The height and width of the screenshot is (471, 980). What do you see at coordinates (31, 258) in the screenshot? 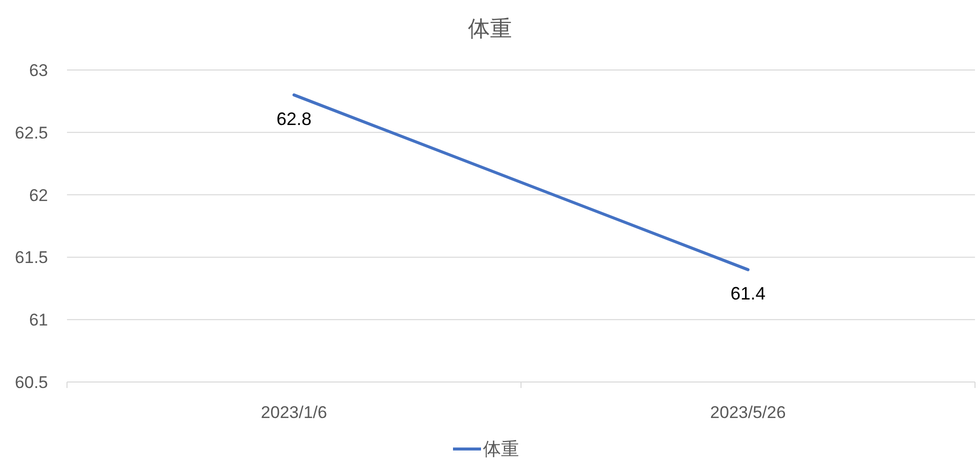
I see `y-tick-label: 61.5` at bounding box center [31, 258].